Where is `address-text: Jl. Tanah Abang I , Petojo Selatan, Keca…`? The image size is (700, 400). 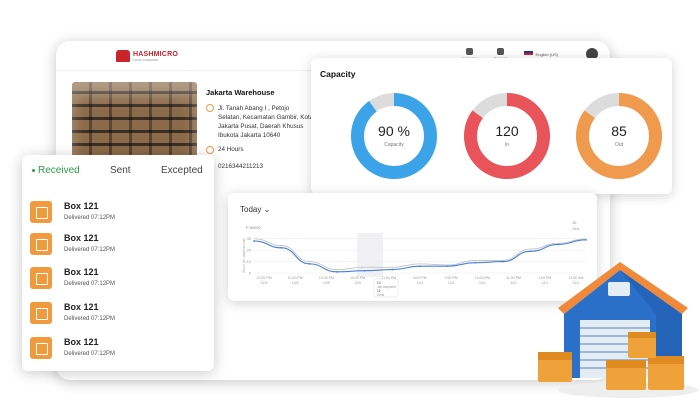 address-text: Jl. Tanah Abang I , Petojo Selatan, Keca… is located at coordinates (266, 122).